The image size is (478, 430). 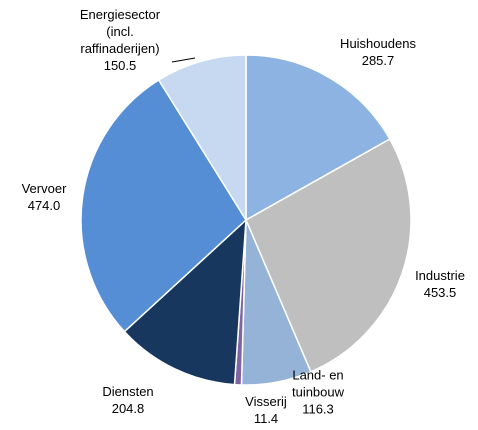 What do you see at coordinates (266, 418) in the screenshot?
I see `value-label: 11.4` at bounding box center [266, 418].